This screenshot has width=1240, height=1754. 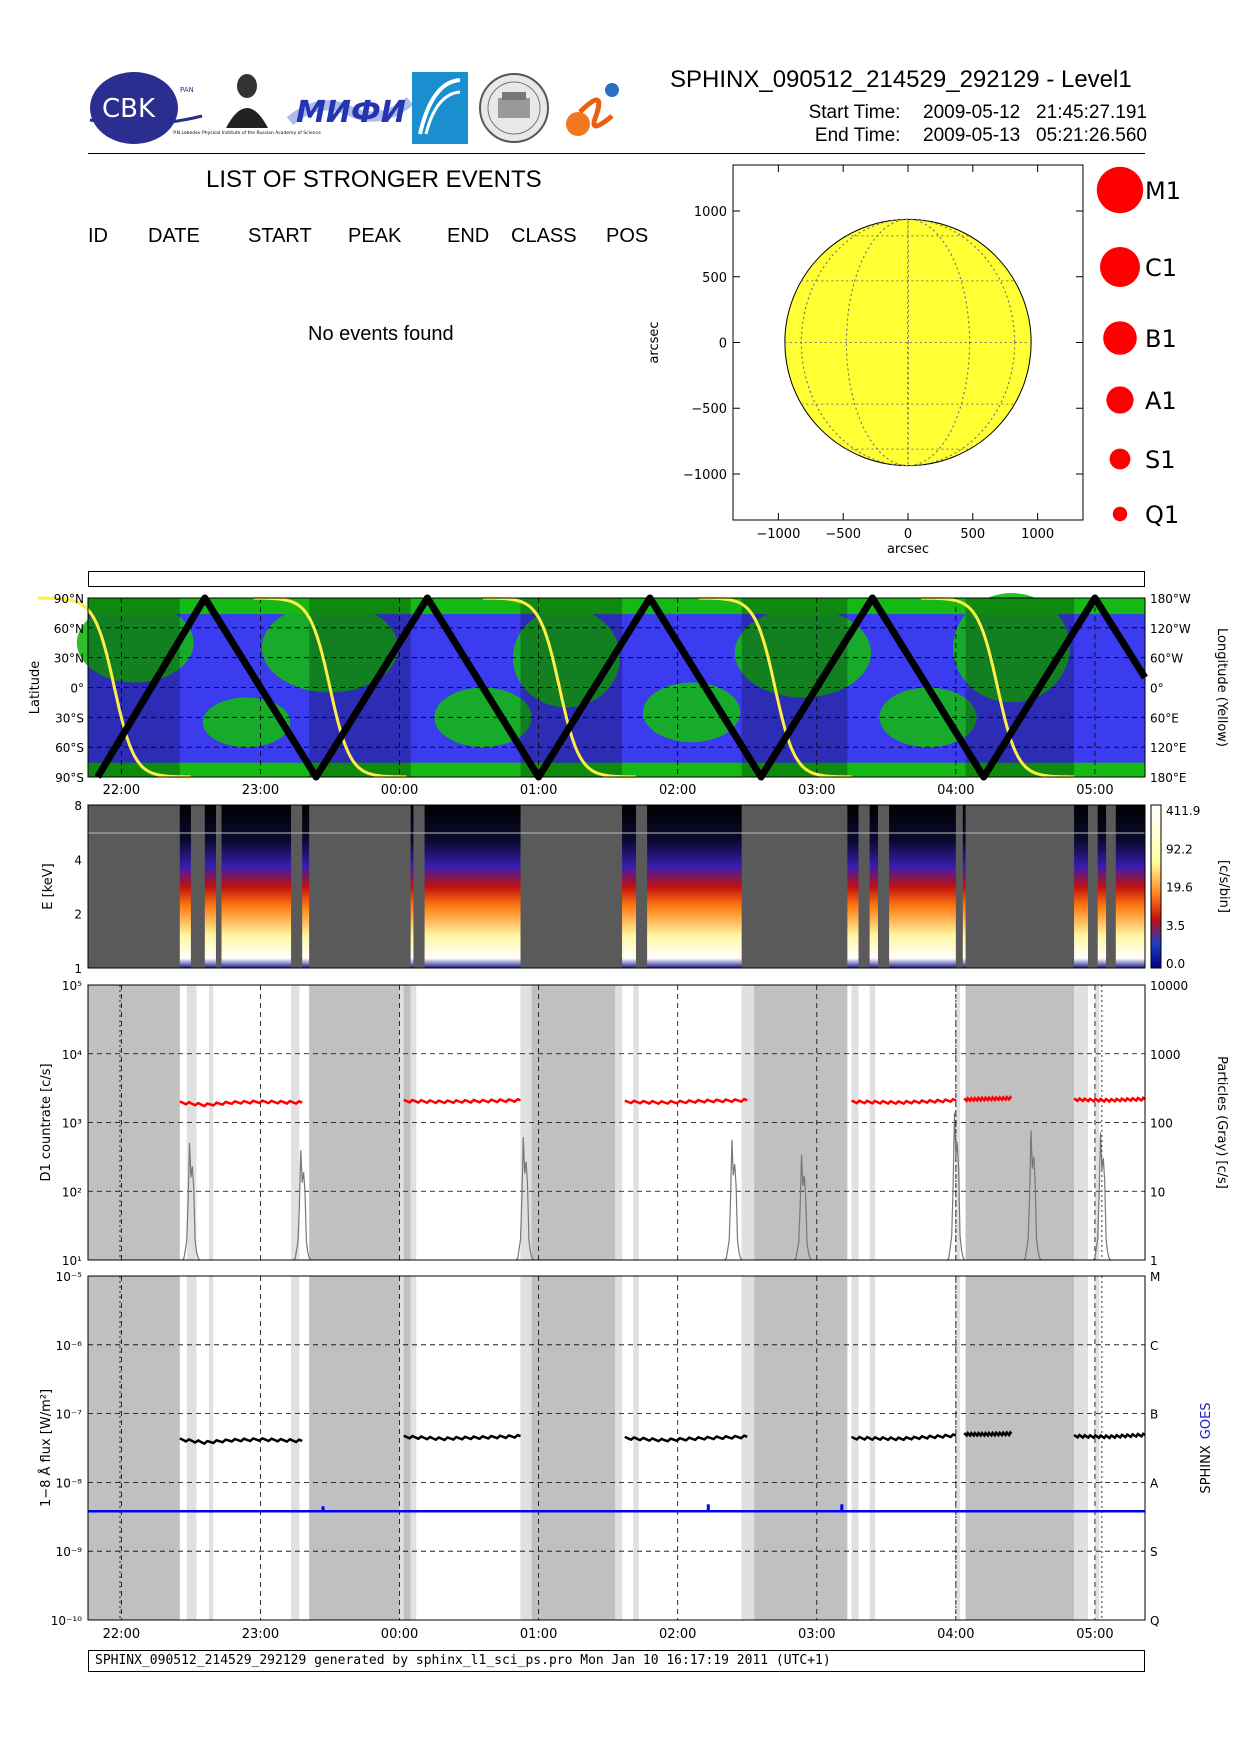 What do you see at coordinates (1179, 849) in the screenshot?
I see `colorbar-tick-label: 92.2` at bounding box center [1179, 849].